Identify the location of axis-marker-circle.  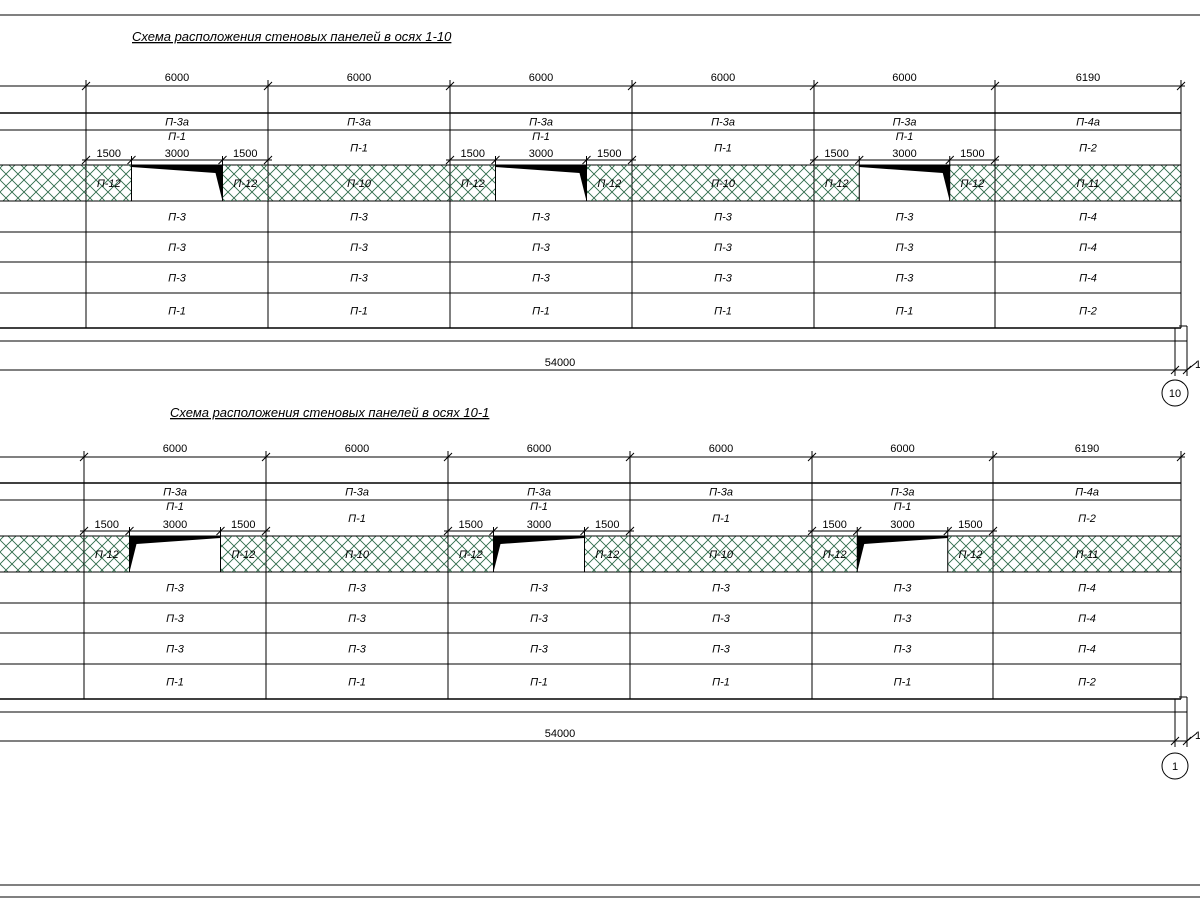
(1175, 393).